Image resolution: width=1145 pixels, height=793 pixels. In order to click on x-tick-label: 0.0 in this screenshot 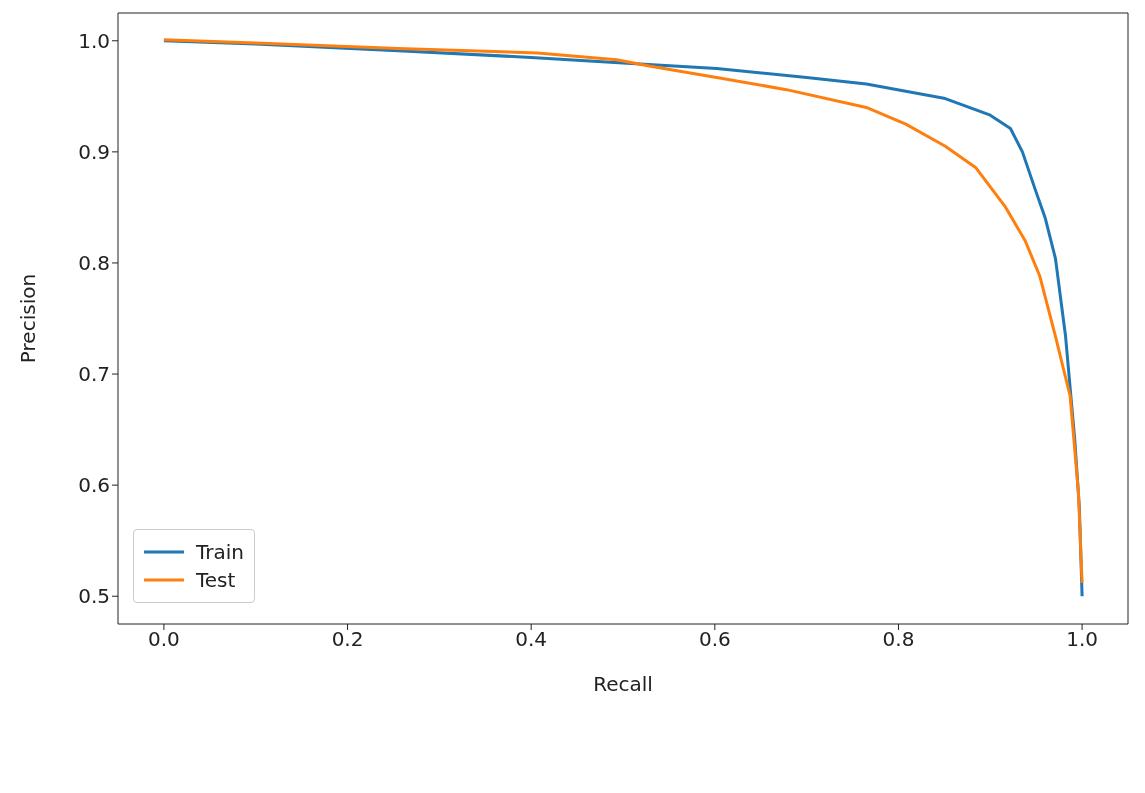, I will do `click(164, 639)`.